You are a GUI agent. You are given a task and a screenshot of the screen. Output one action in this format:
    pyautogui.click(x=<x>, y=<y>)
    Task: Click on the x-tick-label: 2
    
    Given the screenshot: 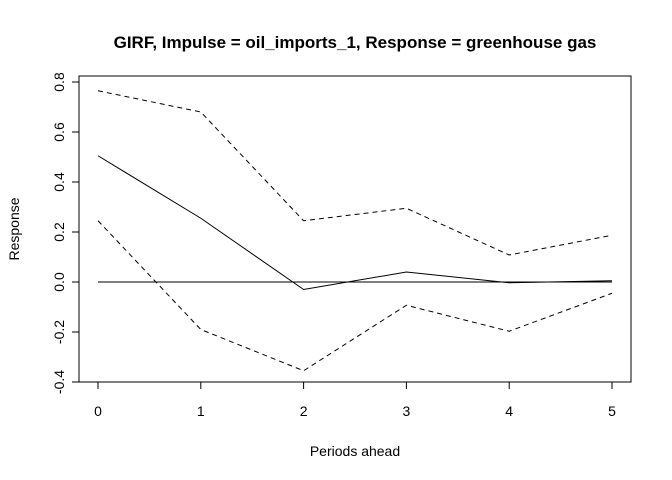 What is the action you would take?
    pyautogui.click(x=304, y=411)
    